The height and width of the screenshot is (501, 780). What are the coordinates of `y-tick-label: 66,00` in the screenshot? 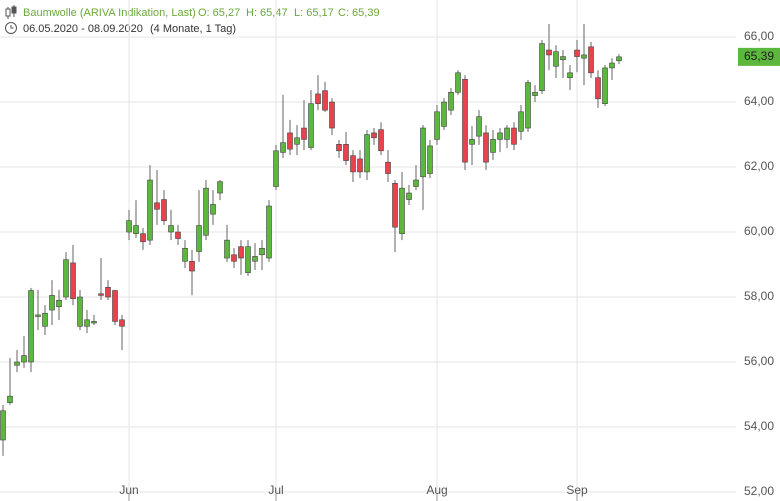 It's located at (759, 36).